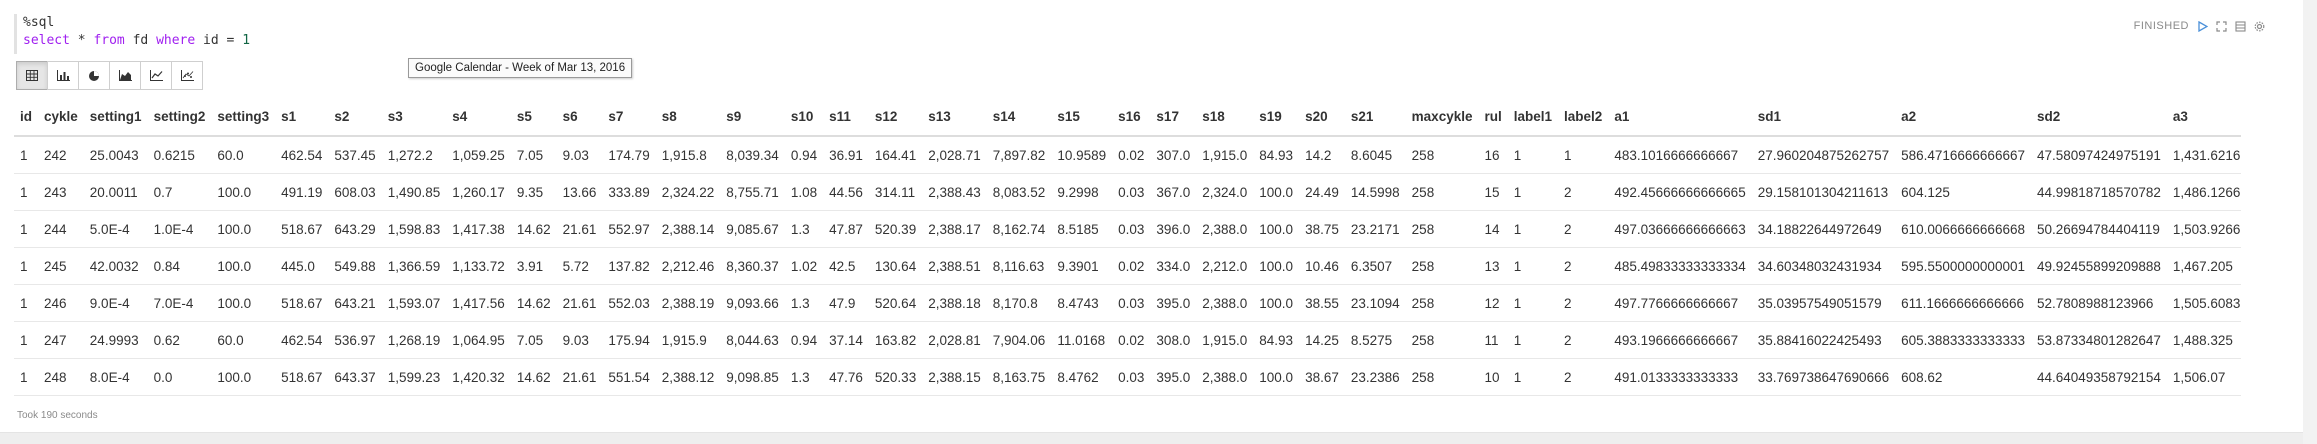  Describe the element at coordinates (243, 117) in the screenshot. I see `column-header: setting3` at that location.